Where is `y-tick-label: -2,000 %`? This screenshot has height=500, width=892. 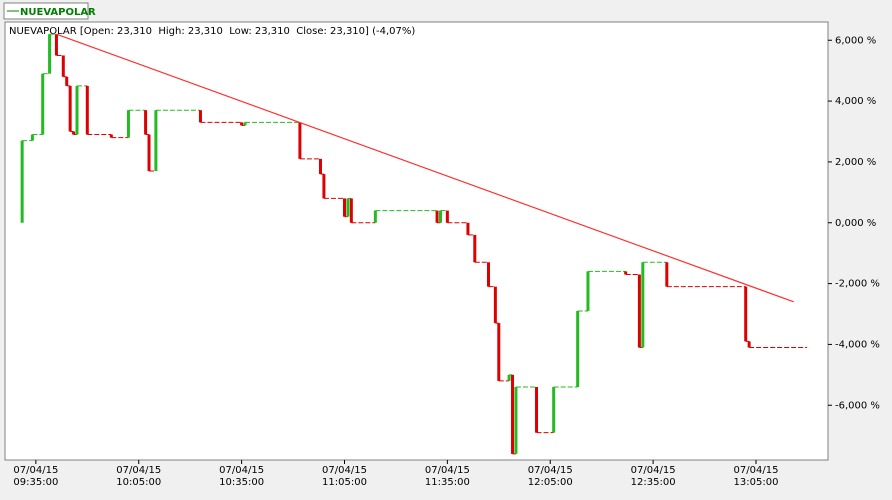
y-tick-label: -2,000 % is located at coordinates (857, 284).